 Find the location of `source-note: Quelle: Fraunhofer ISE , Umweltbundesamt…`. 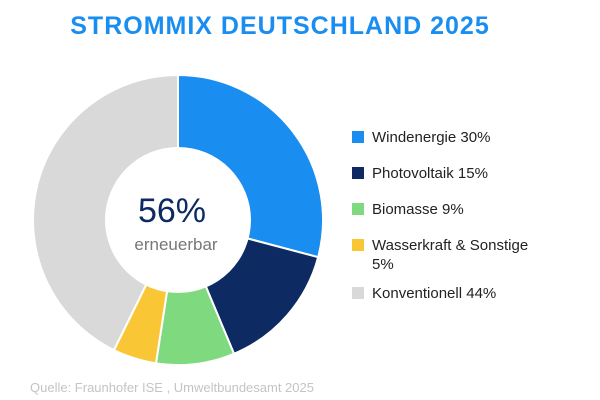

source-note: Quelle: Fraunhofer ISE , Umweltbundesamt… is located at coordinates (172, 387).